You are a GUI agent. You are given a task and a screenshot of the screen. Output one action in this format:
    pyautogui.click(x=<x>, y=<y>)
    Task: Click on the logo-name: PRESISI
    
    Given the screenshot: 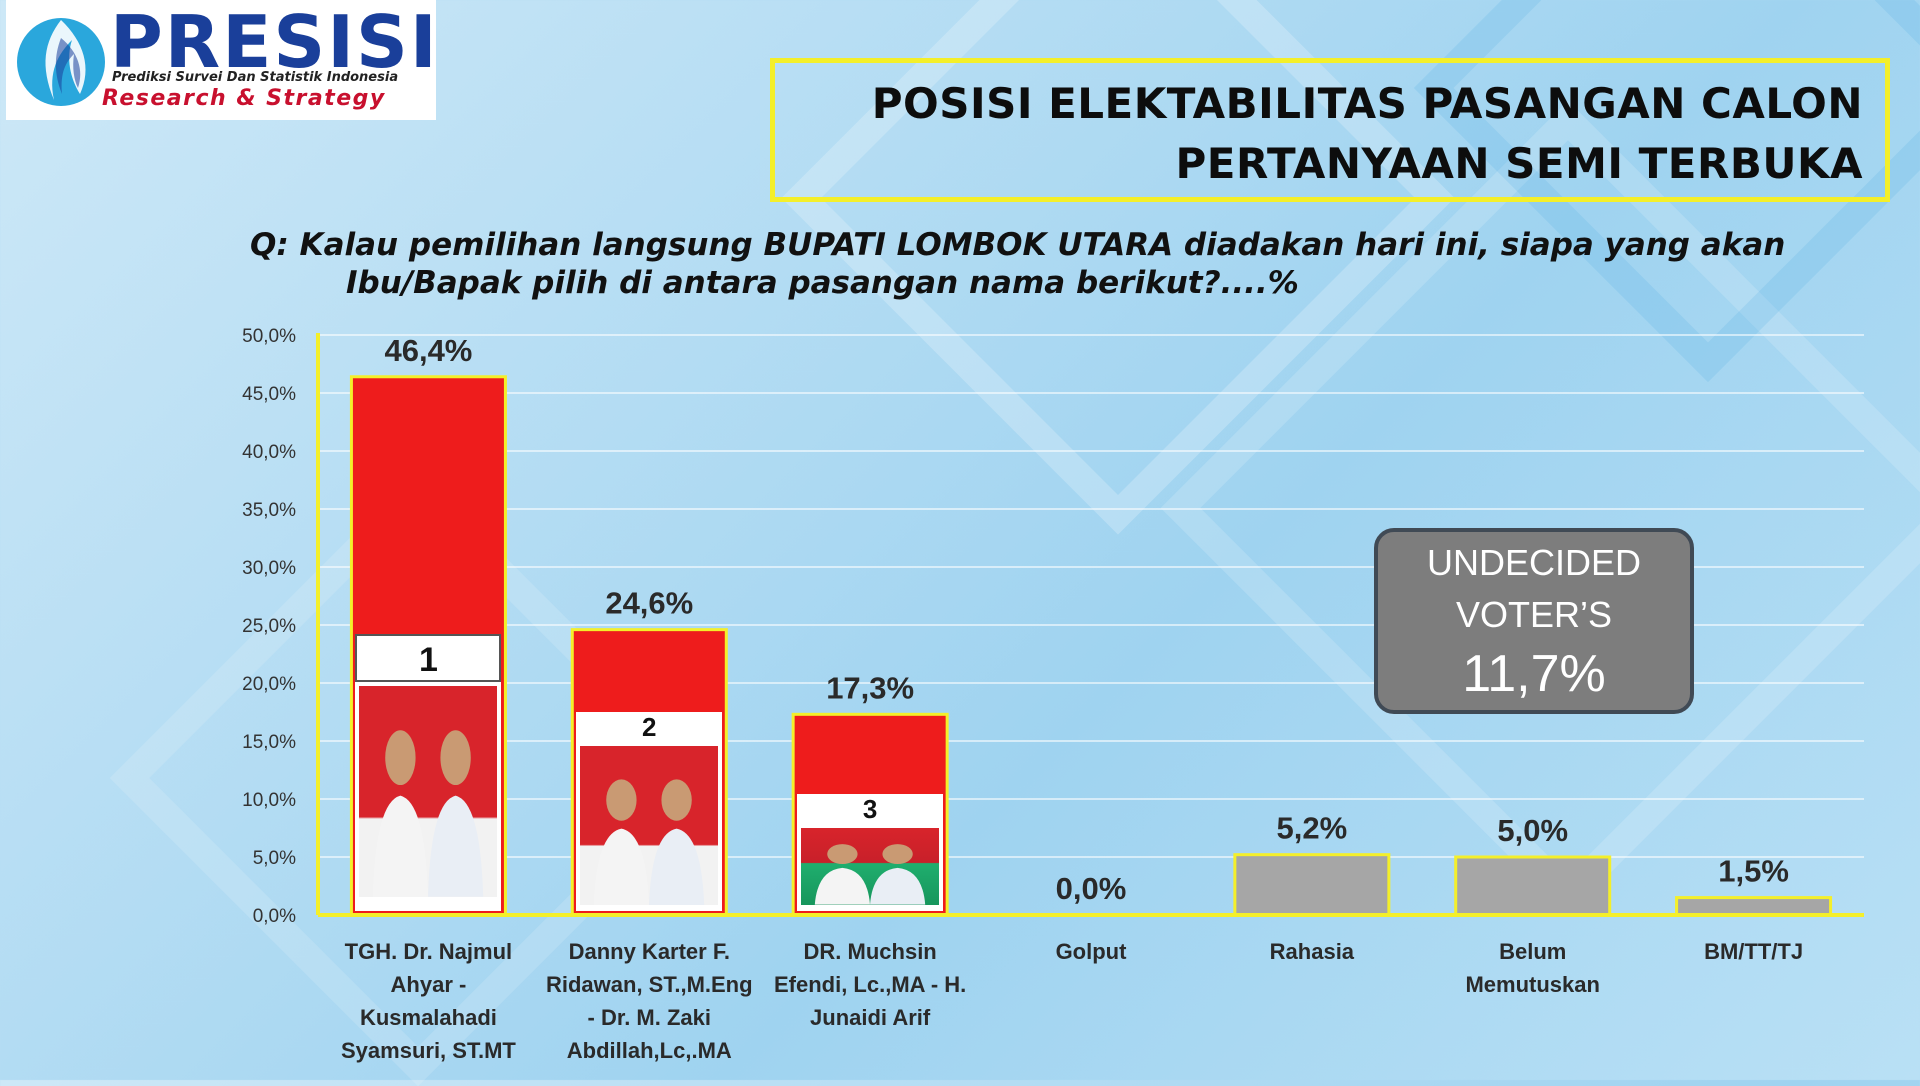 What is the action you would take?
    pyautogui.click(x=274, y=42)
    